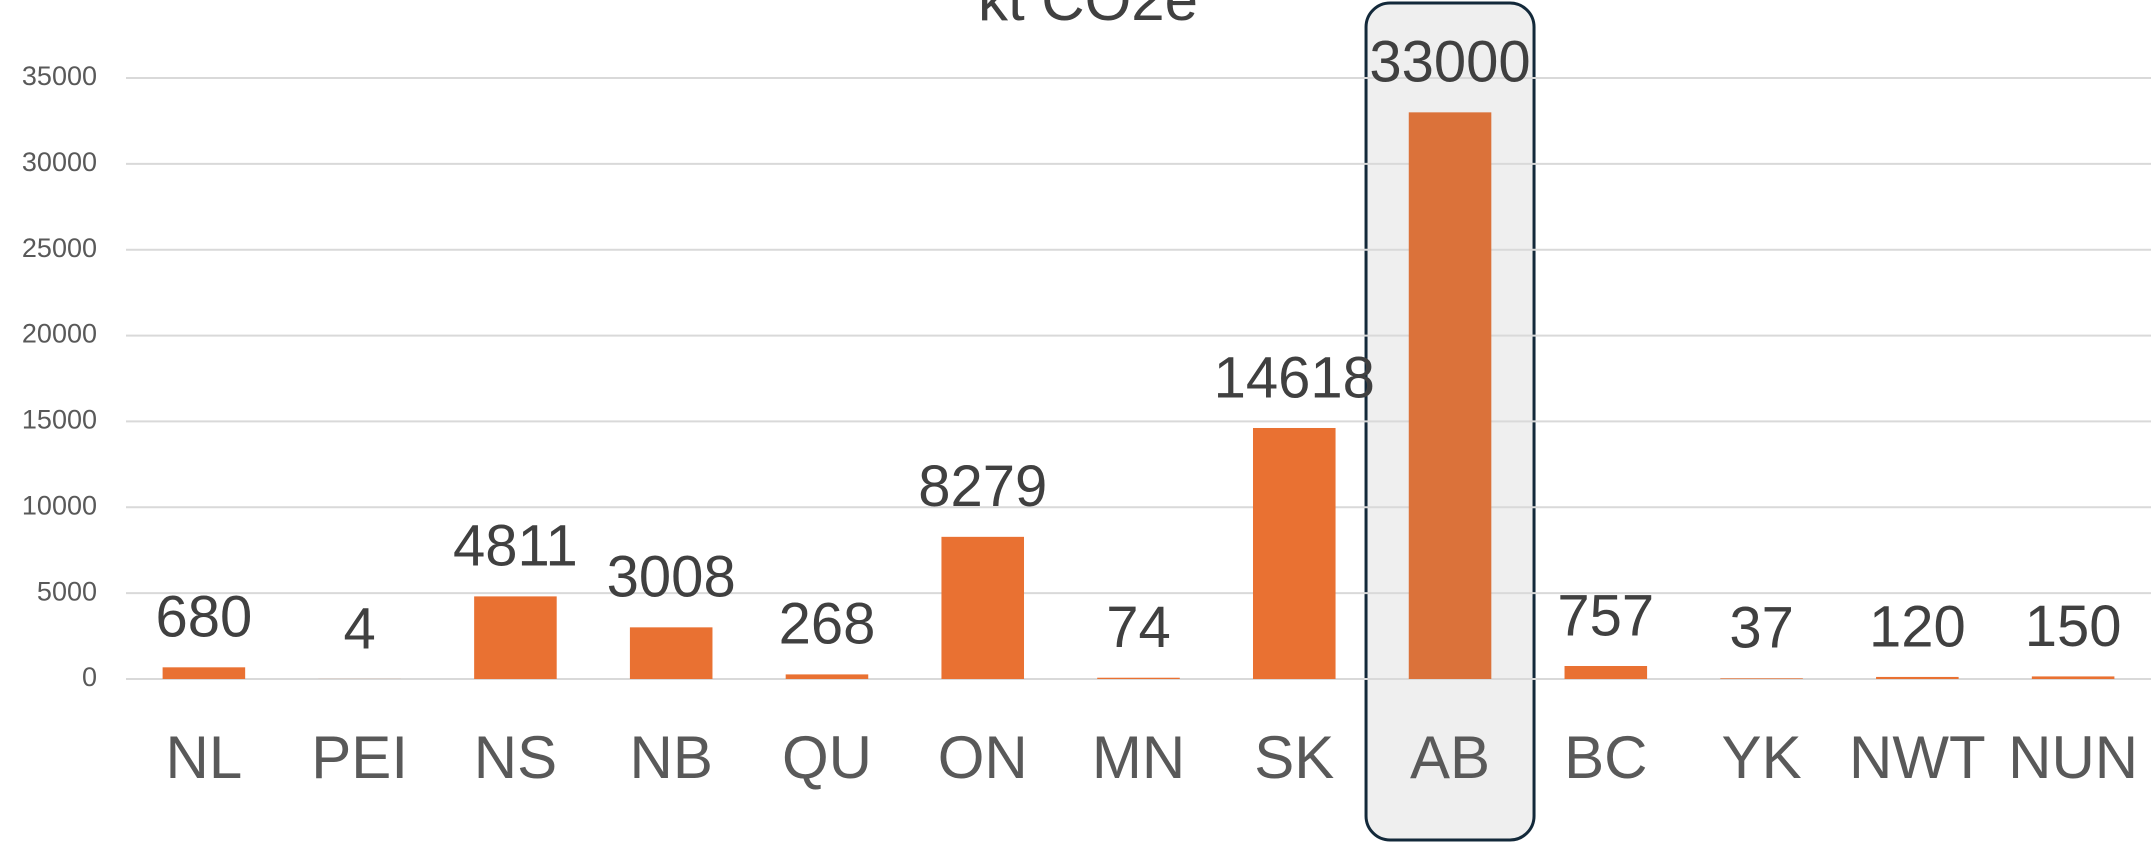 This screenshot has height=844, width=2151. What do you see at coordinates (59, 505) in the screenshot?
I see `y-tick-label: 10000` at bounding box center [59, 505].